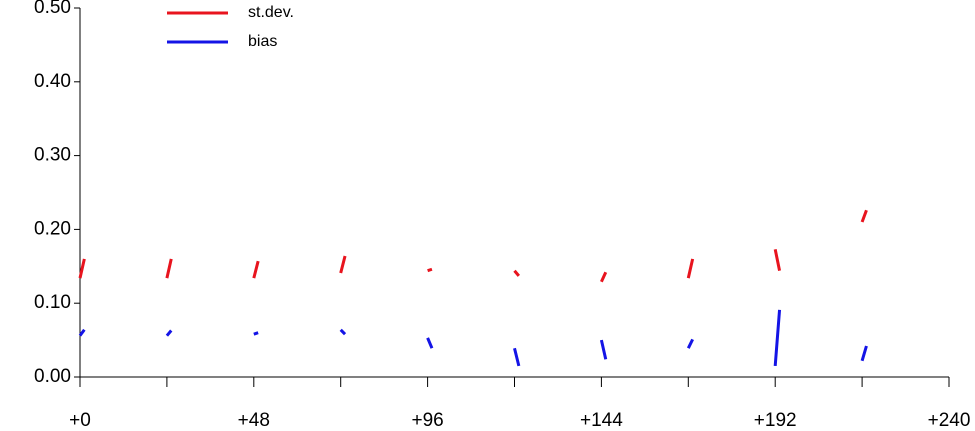  Describe the element at coordinates (80, 420) in the screenshot. I see `x-tick-label: +0` at that location.